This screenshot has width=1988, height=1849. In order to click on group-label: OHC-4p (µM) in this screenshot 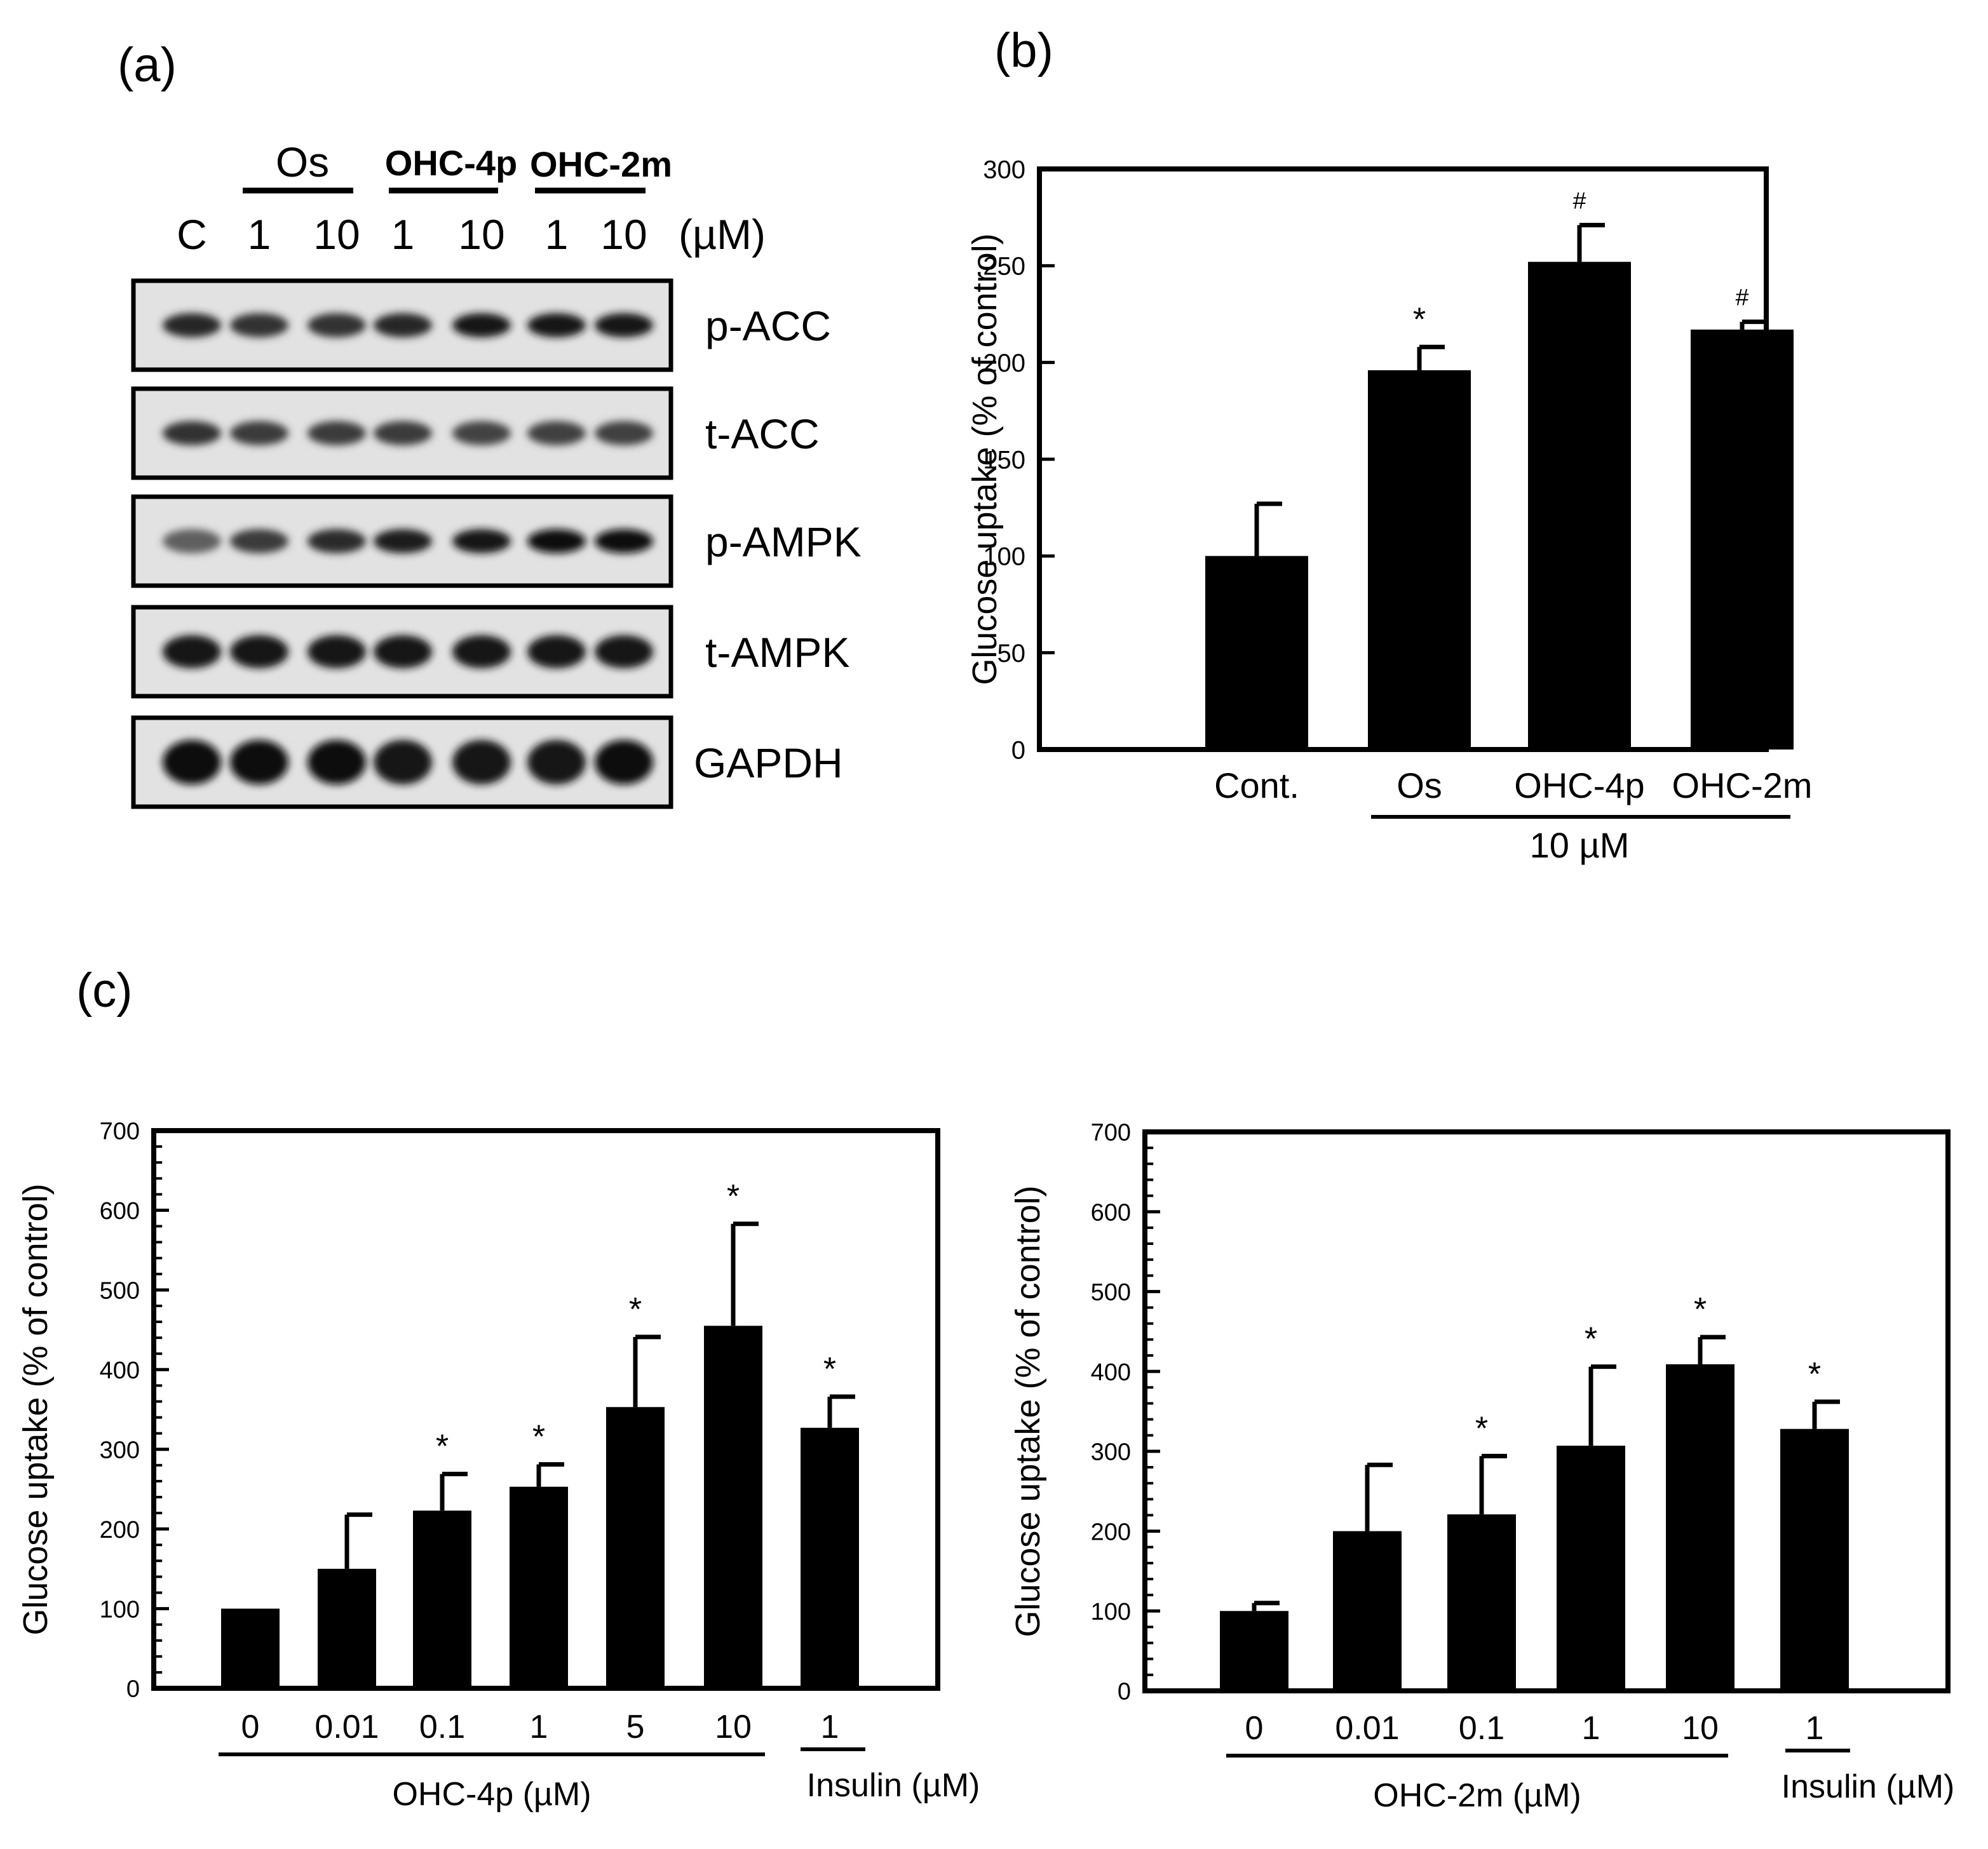, I will do `click(492, 1794)`.